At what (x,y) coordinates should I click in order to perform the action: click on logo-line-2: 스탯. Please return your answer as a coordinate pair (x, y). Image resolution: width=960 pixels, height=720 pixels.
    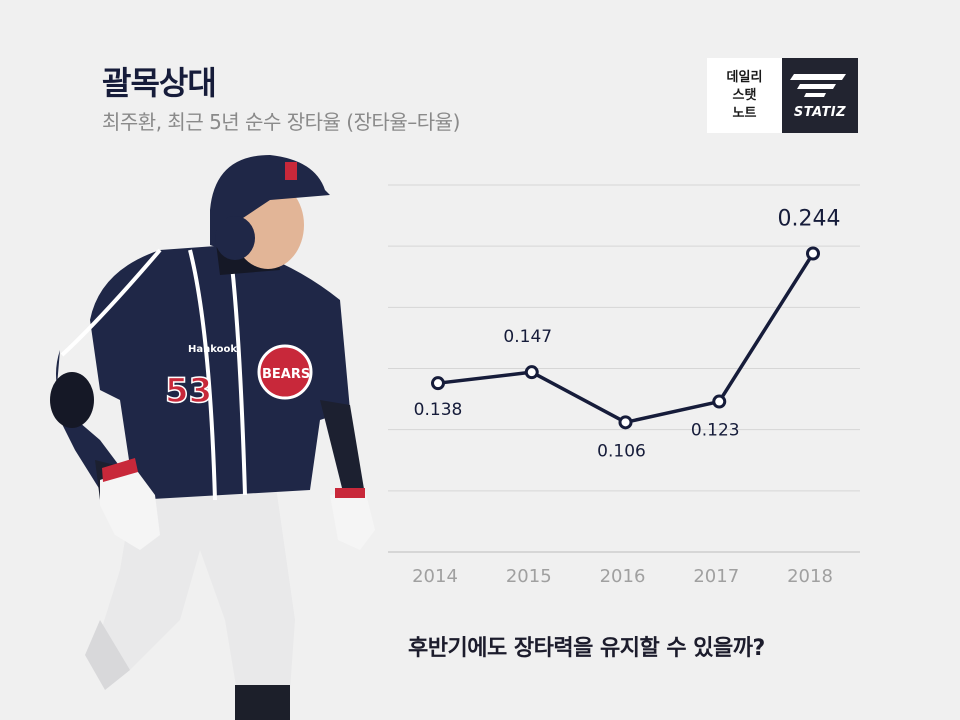
    Looking at the image, I should click on (744, 95).